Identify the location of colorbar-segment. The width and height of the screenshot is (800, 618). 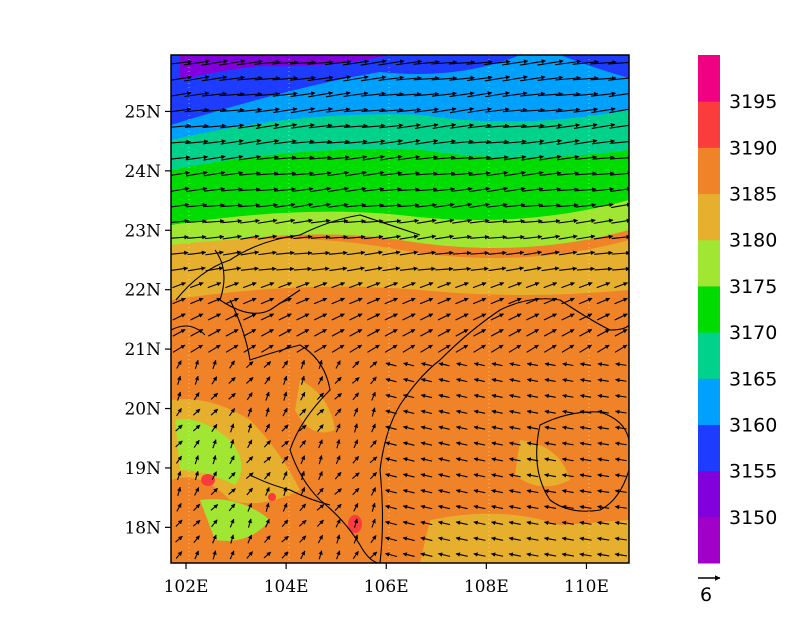
(709, 263).